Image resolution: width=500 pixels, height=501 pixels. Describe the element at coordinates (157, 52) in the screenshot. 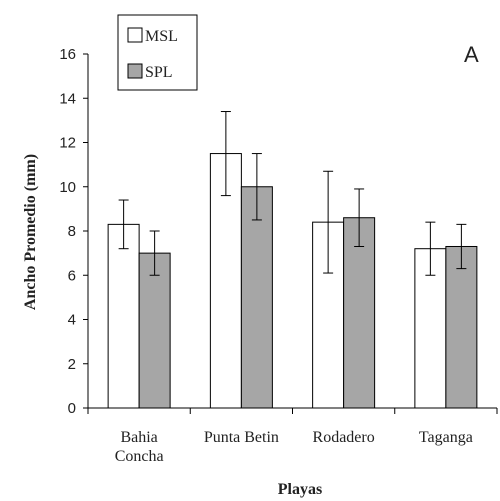

I see `legend: MSL SPL` at that location.